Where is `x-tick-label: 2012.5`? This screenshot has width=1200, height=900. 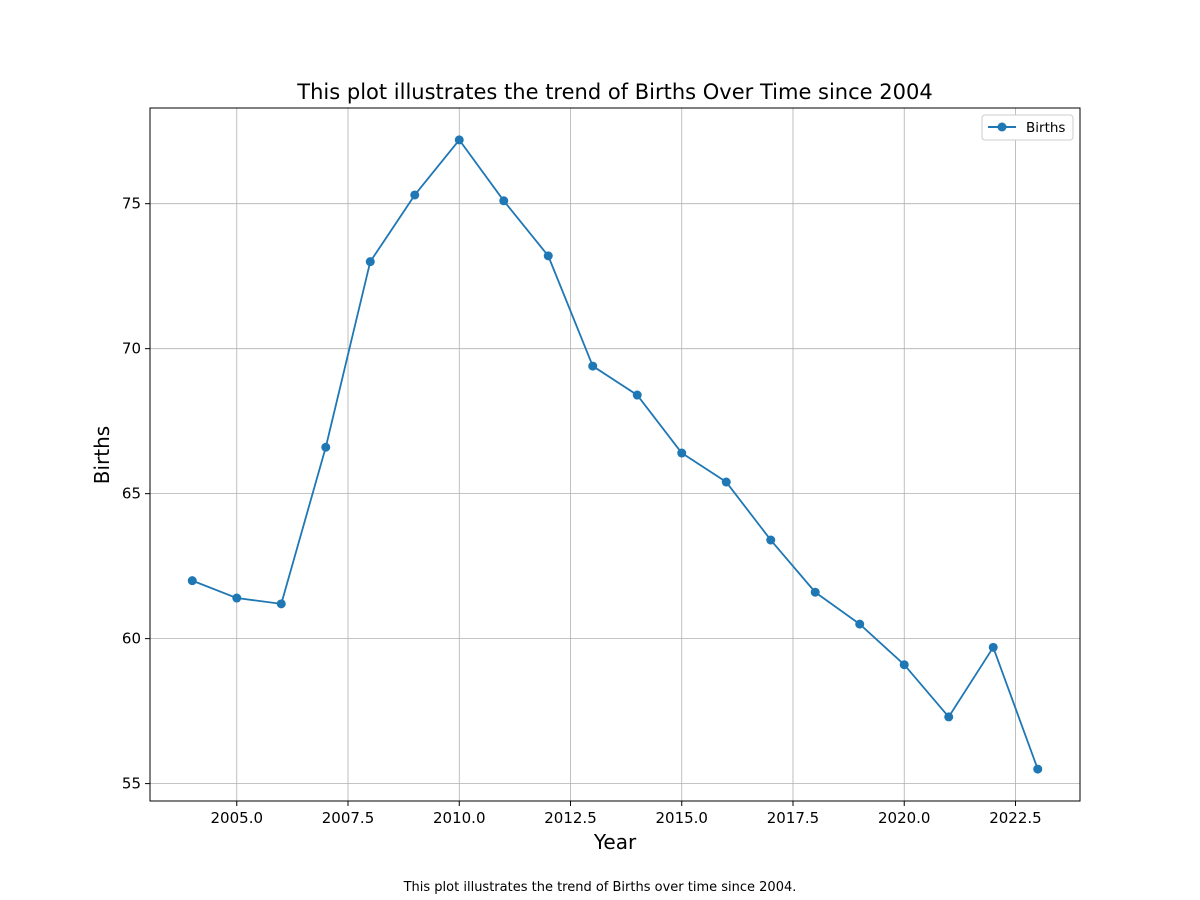
x-tick-label: 2012.5 is located at coordinates (570, 818).